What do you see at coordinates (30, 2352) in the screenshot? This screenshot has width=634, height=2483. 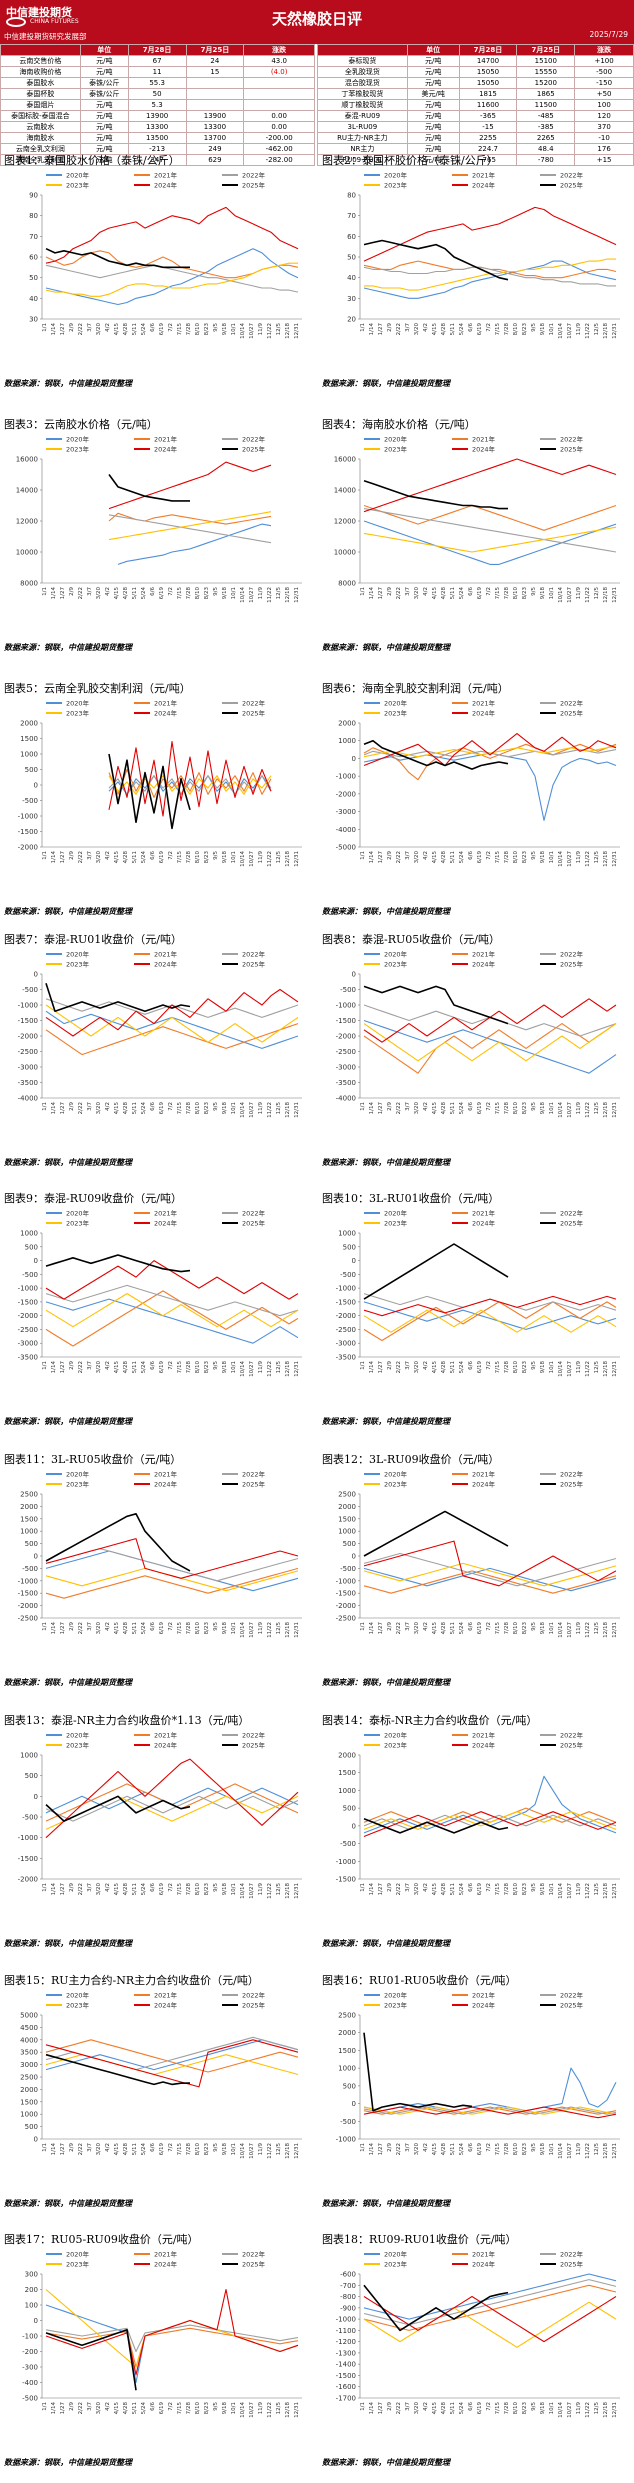 I see `y-tick-label: -200` at bounding box center [30, 2352].